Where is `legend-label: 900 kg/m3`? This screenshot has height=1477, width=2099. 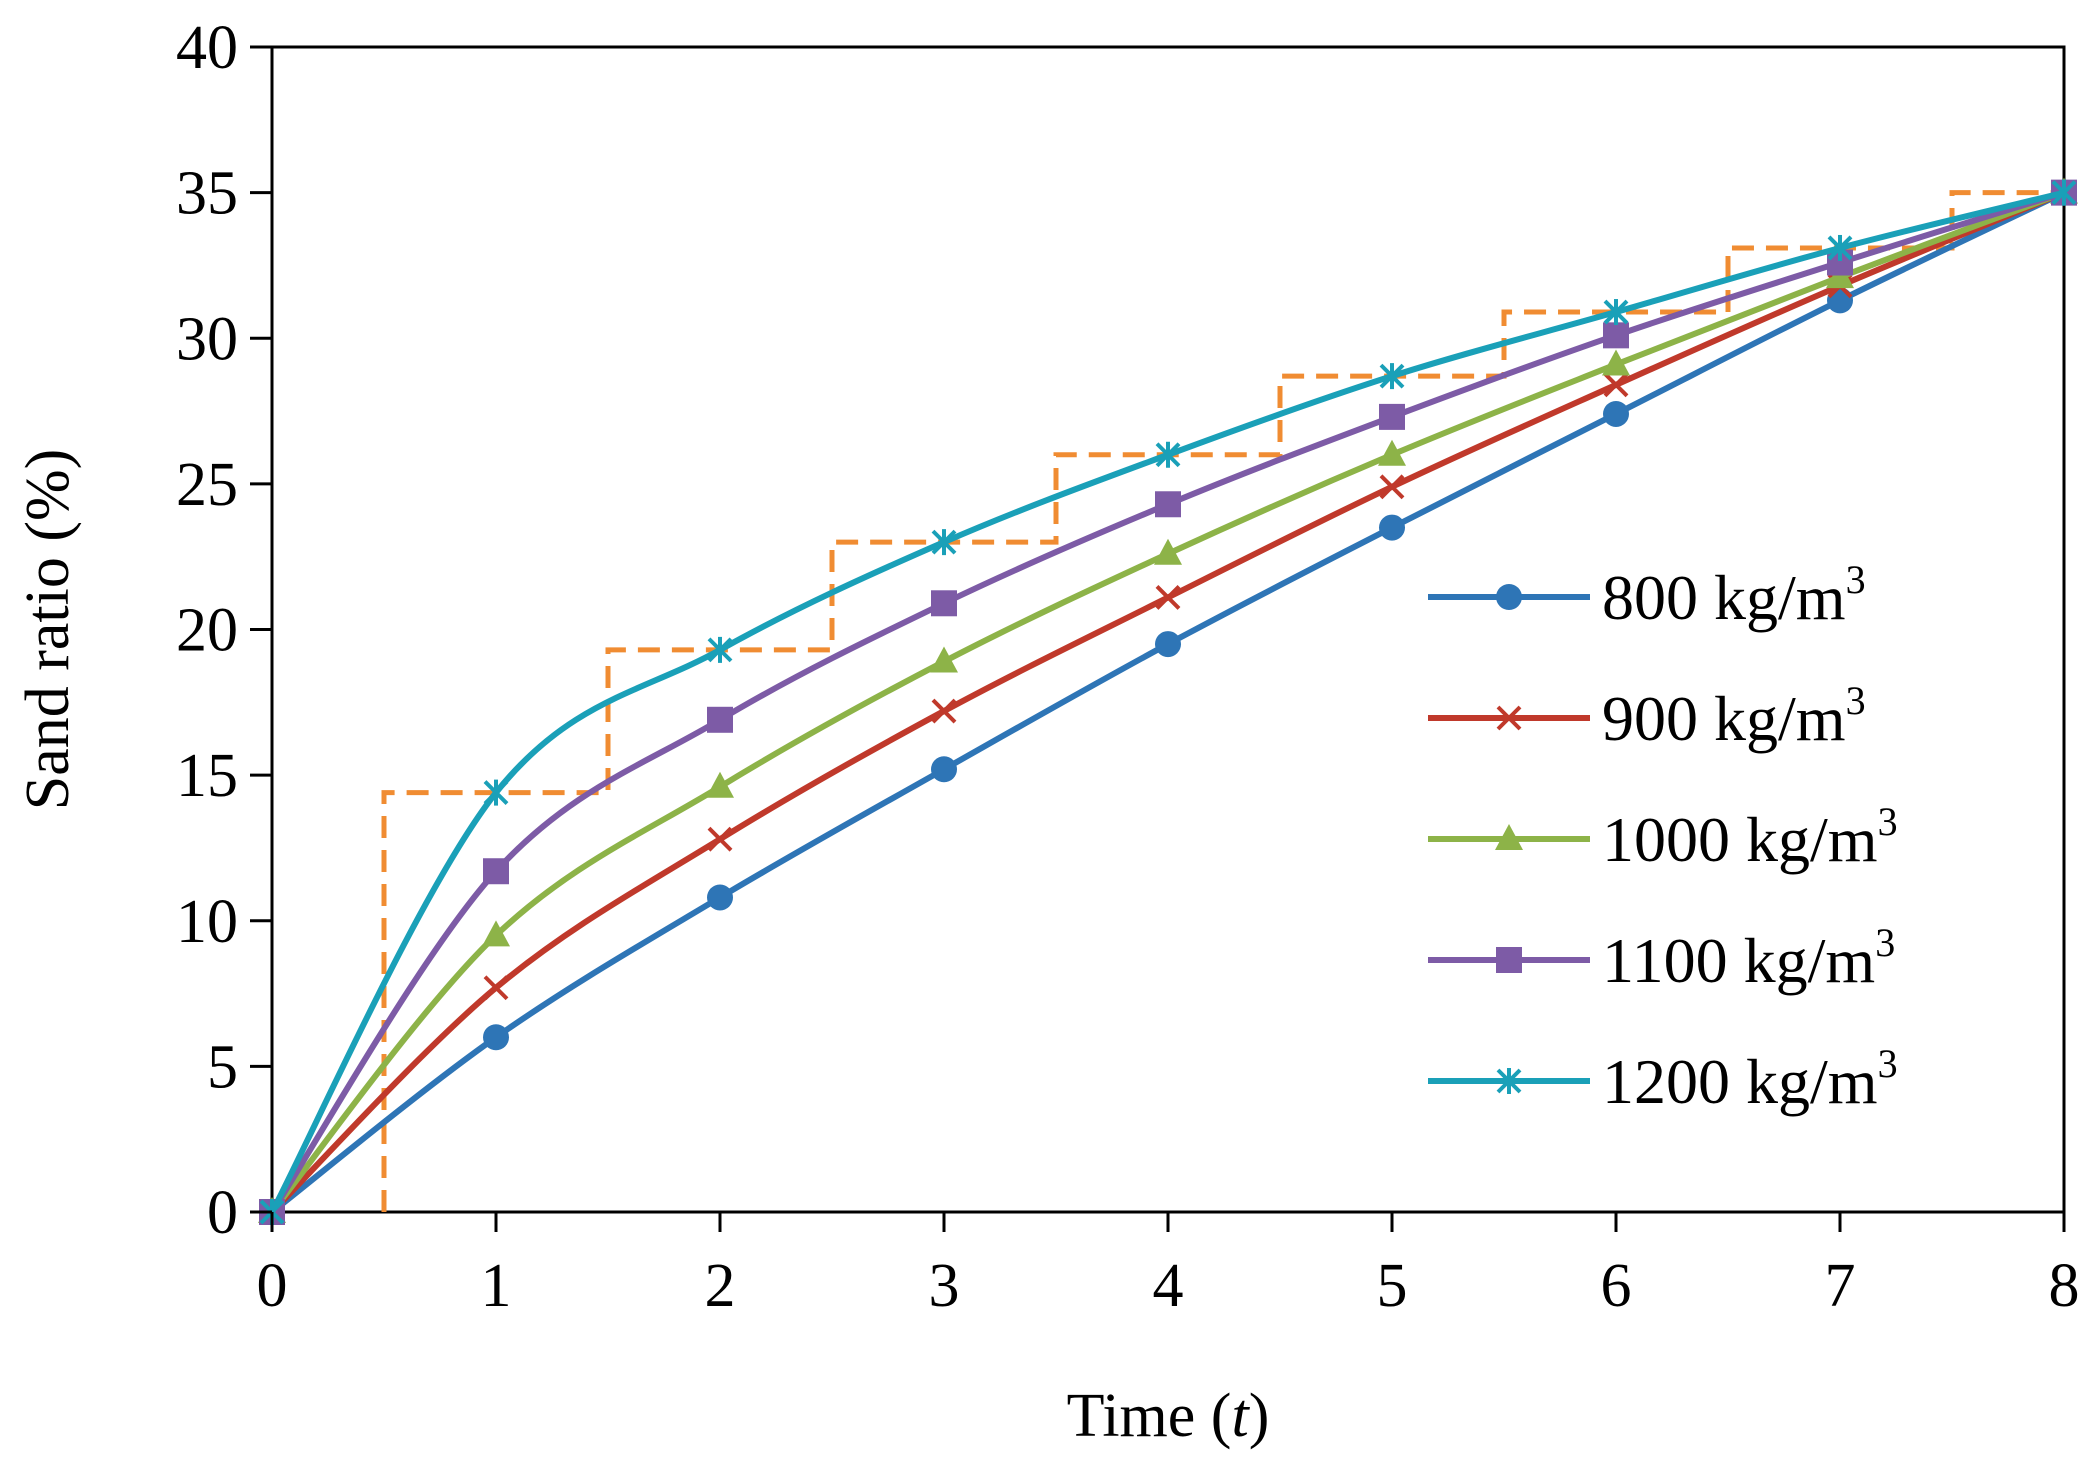
legend-label: 900 kg/m3 is located at coordinates (1734, 716).